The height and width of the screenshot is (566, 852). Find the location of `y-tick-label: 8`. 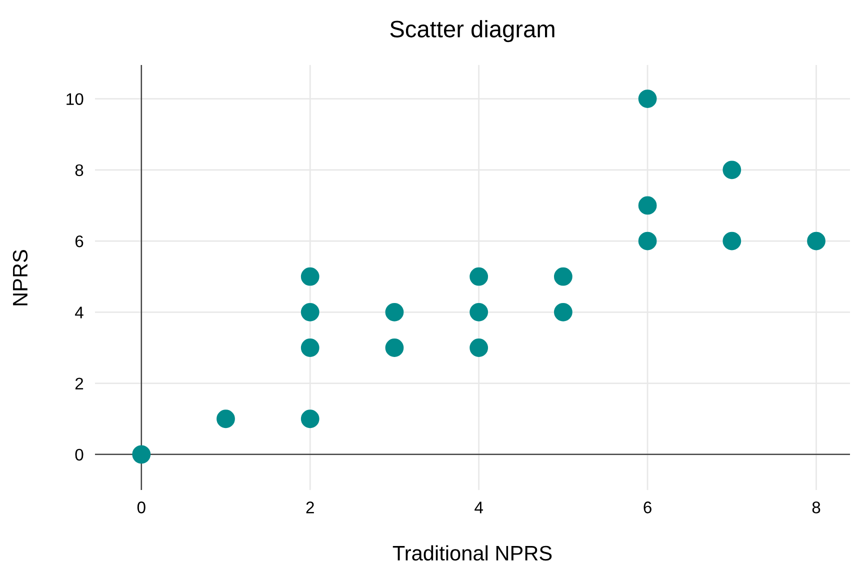

y-tick-label: 8 is located at coordinates (79, 170).